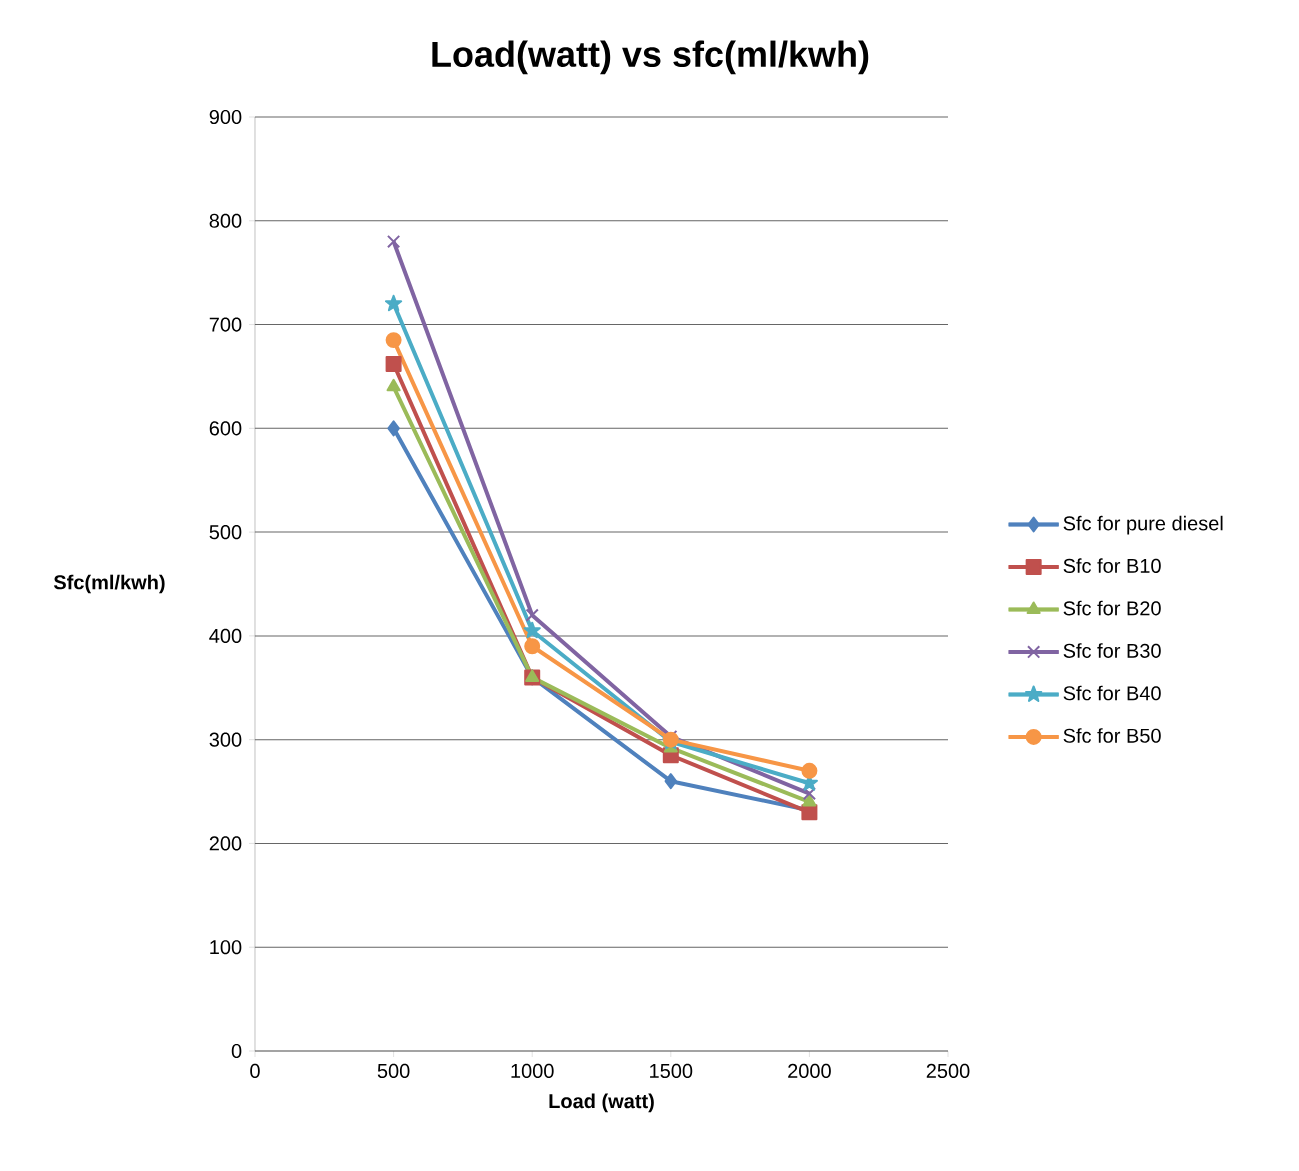 This screenshot has height=1171, width=1299. I want to click on x-tick-label: 0, so click(255, 1071).